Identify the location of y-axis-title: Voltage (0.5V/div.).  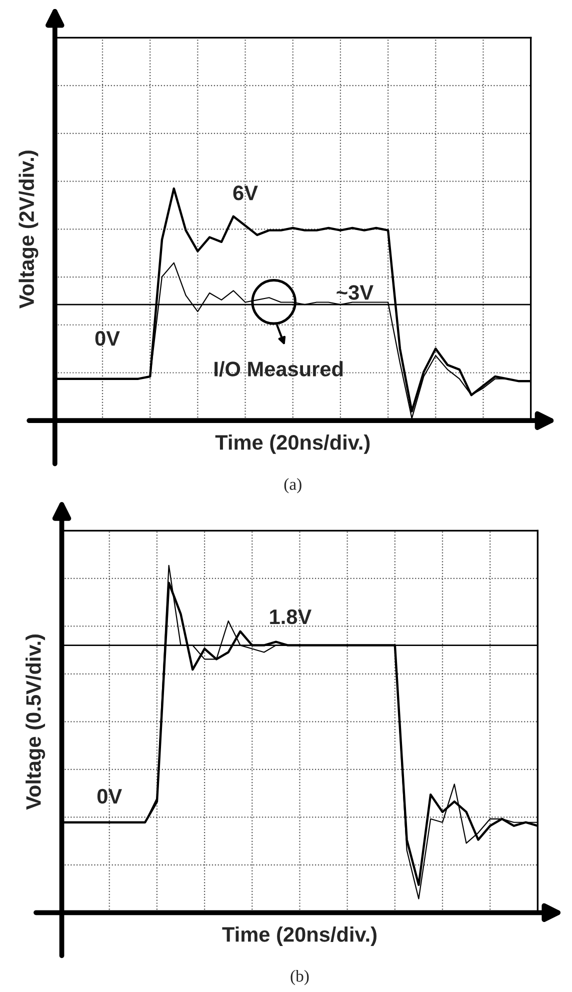
(36, 722).